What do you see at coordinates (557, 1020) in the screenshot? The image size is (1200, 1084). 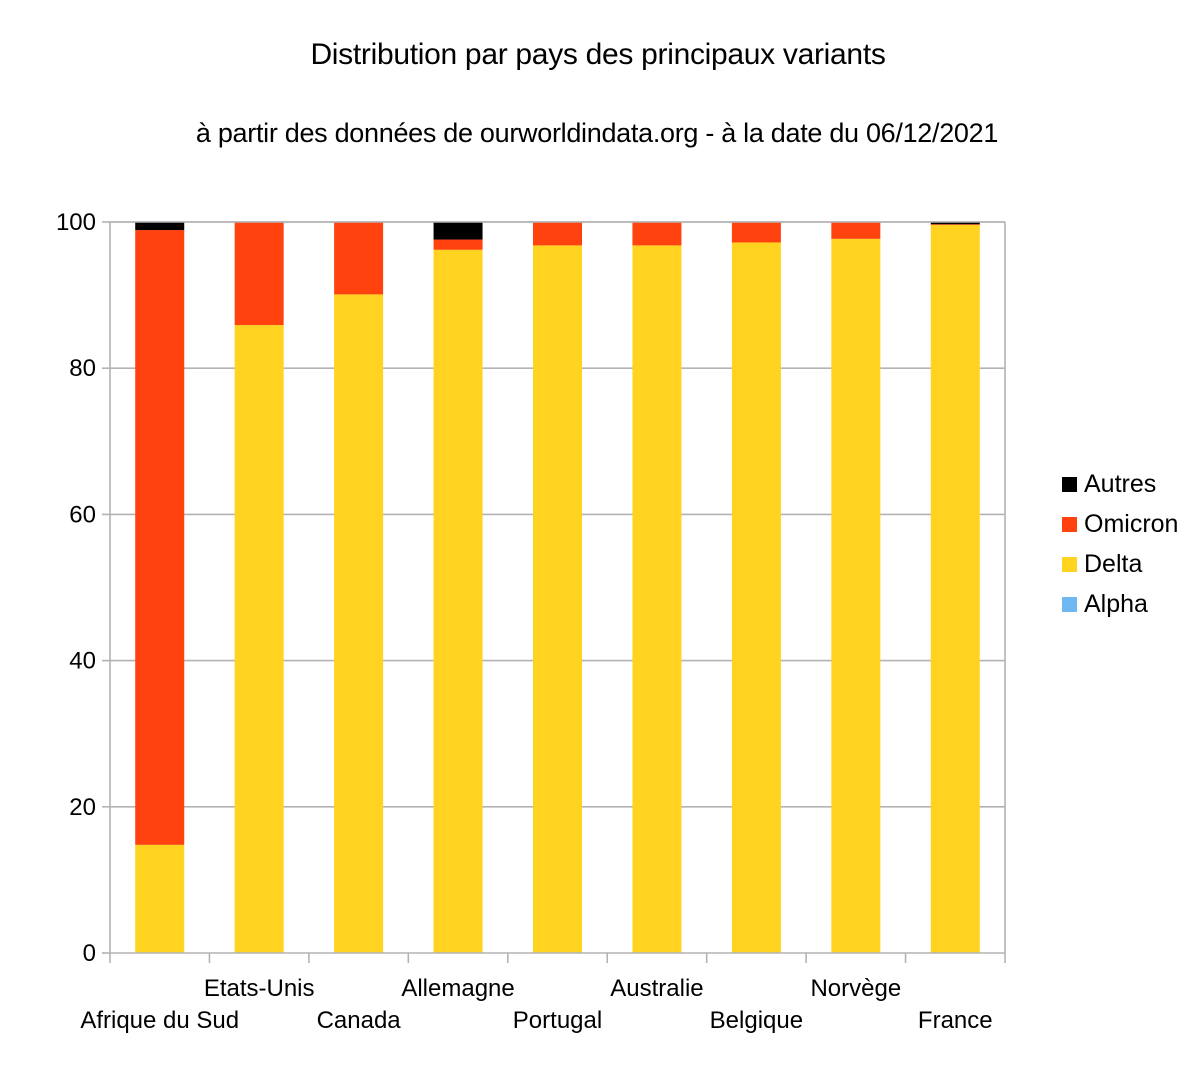 I see `x-category-label: Portugal` at bounding box center [557, 1020].